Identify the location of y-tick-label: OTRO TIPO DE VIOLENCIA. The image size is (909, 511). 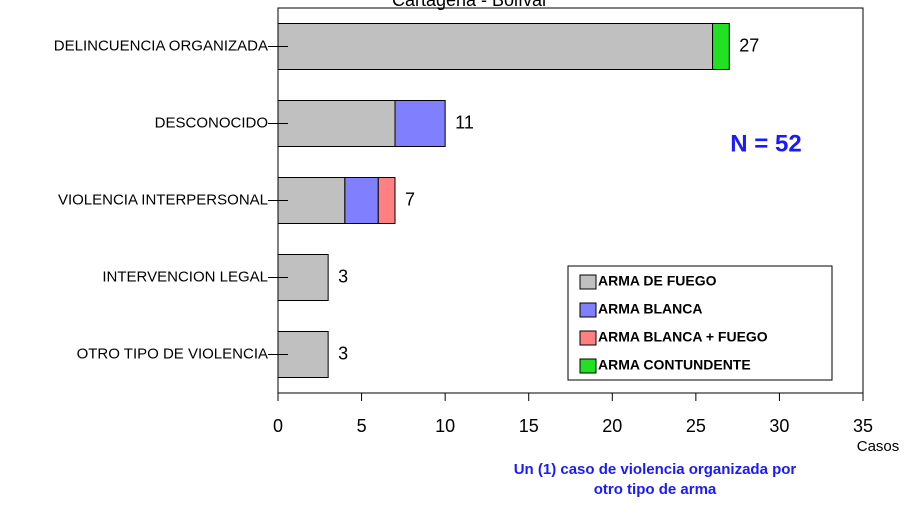
(172, 353).